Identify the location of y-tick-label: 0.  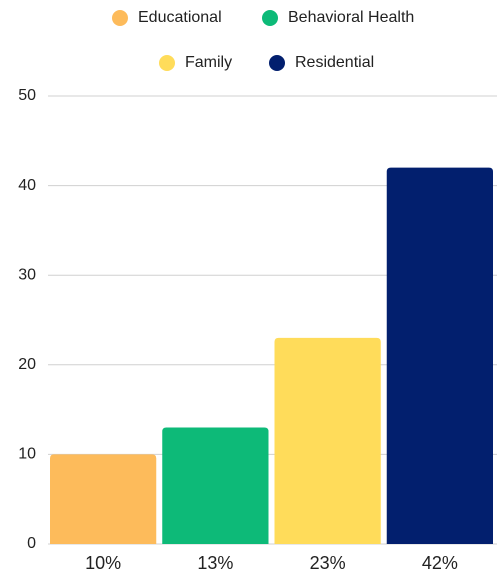
(31, 543).